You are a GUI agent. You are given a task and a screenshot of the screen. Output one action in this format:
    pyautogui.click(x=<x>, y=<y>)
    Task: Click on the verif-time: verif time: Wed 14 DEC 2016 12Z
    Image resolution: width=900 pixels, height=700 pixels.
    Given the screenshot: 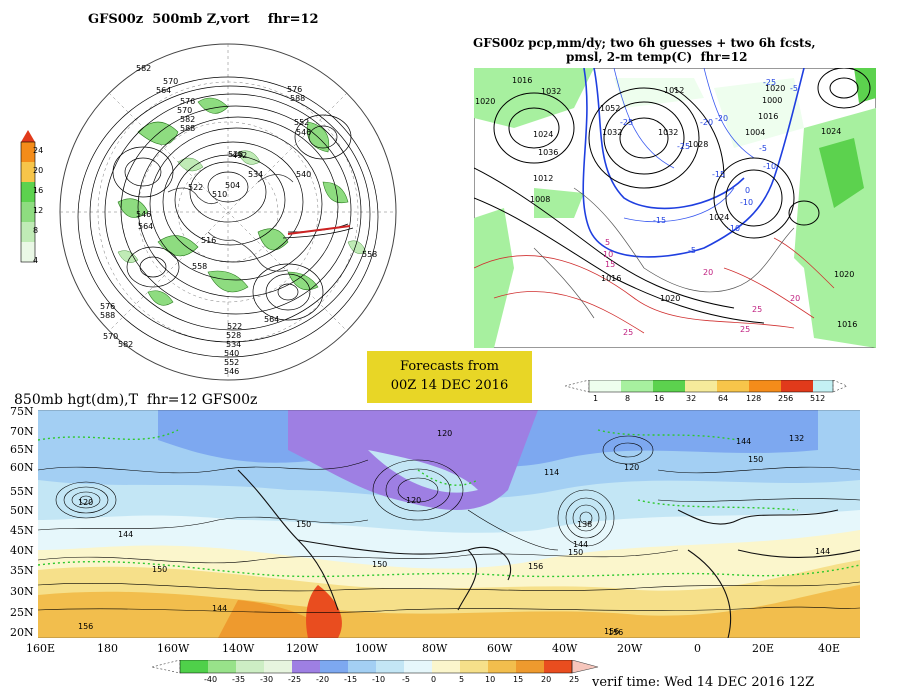 What is the action you would take?
    pyautogui.click(x=703, y=682)
    